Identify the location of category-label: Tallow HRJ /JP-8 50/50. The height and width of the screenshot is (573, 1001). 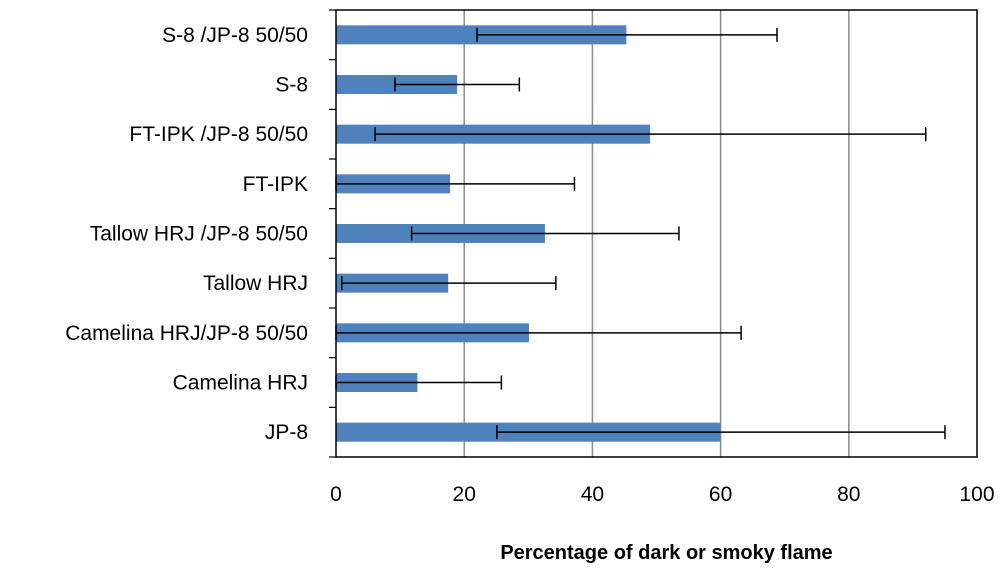
(199, 234).